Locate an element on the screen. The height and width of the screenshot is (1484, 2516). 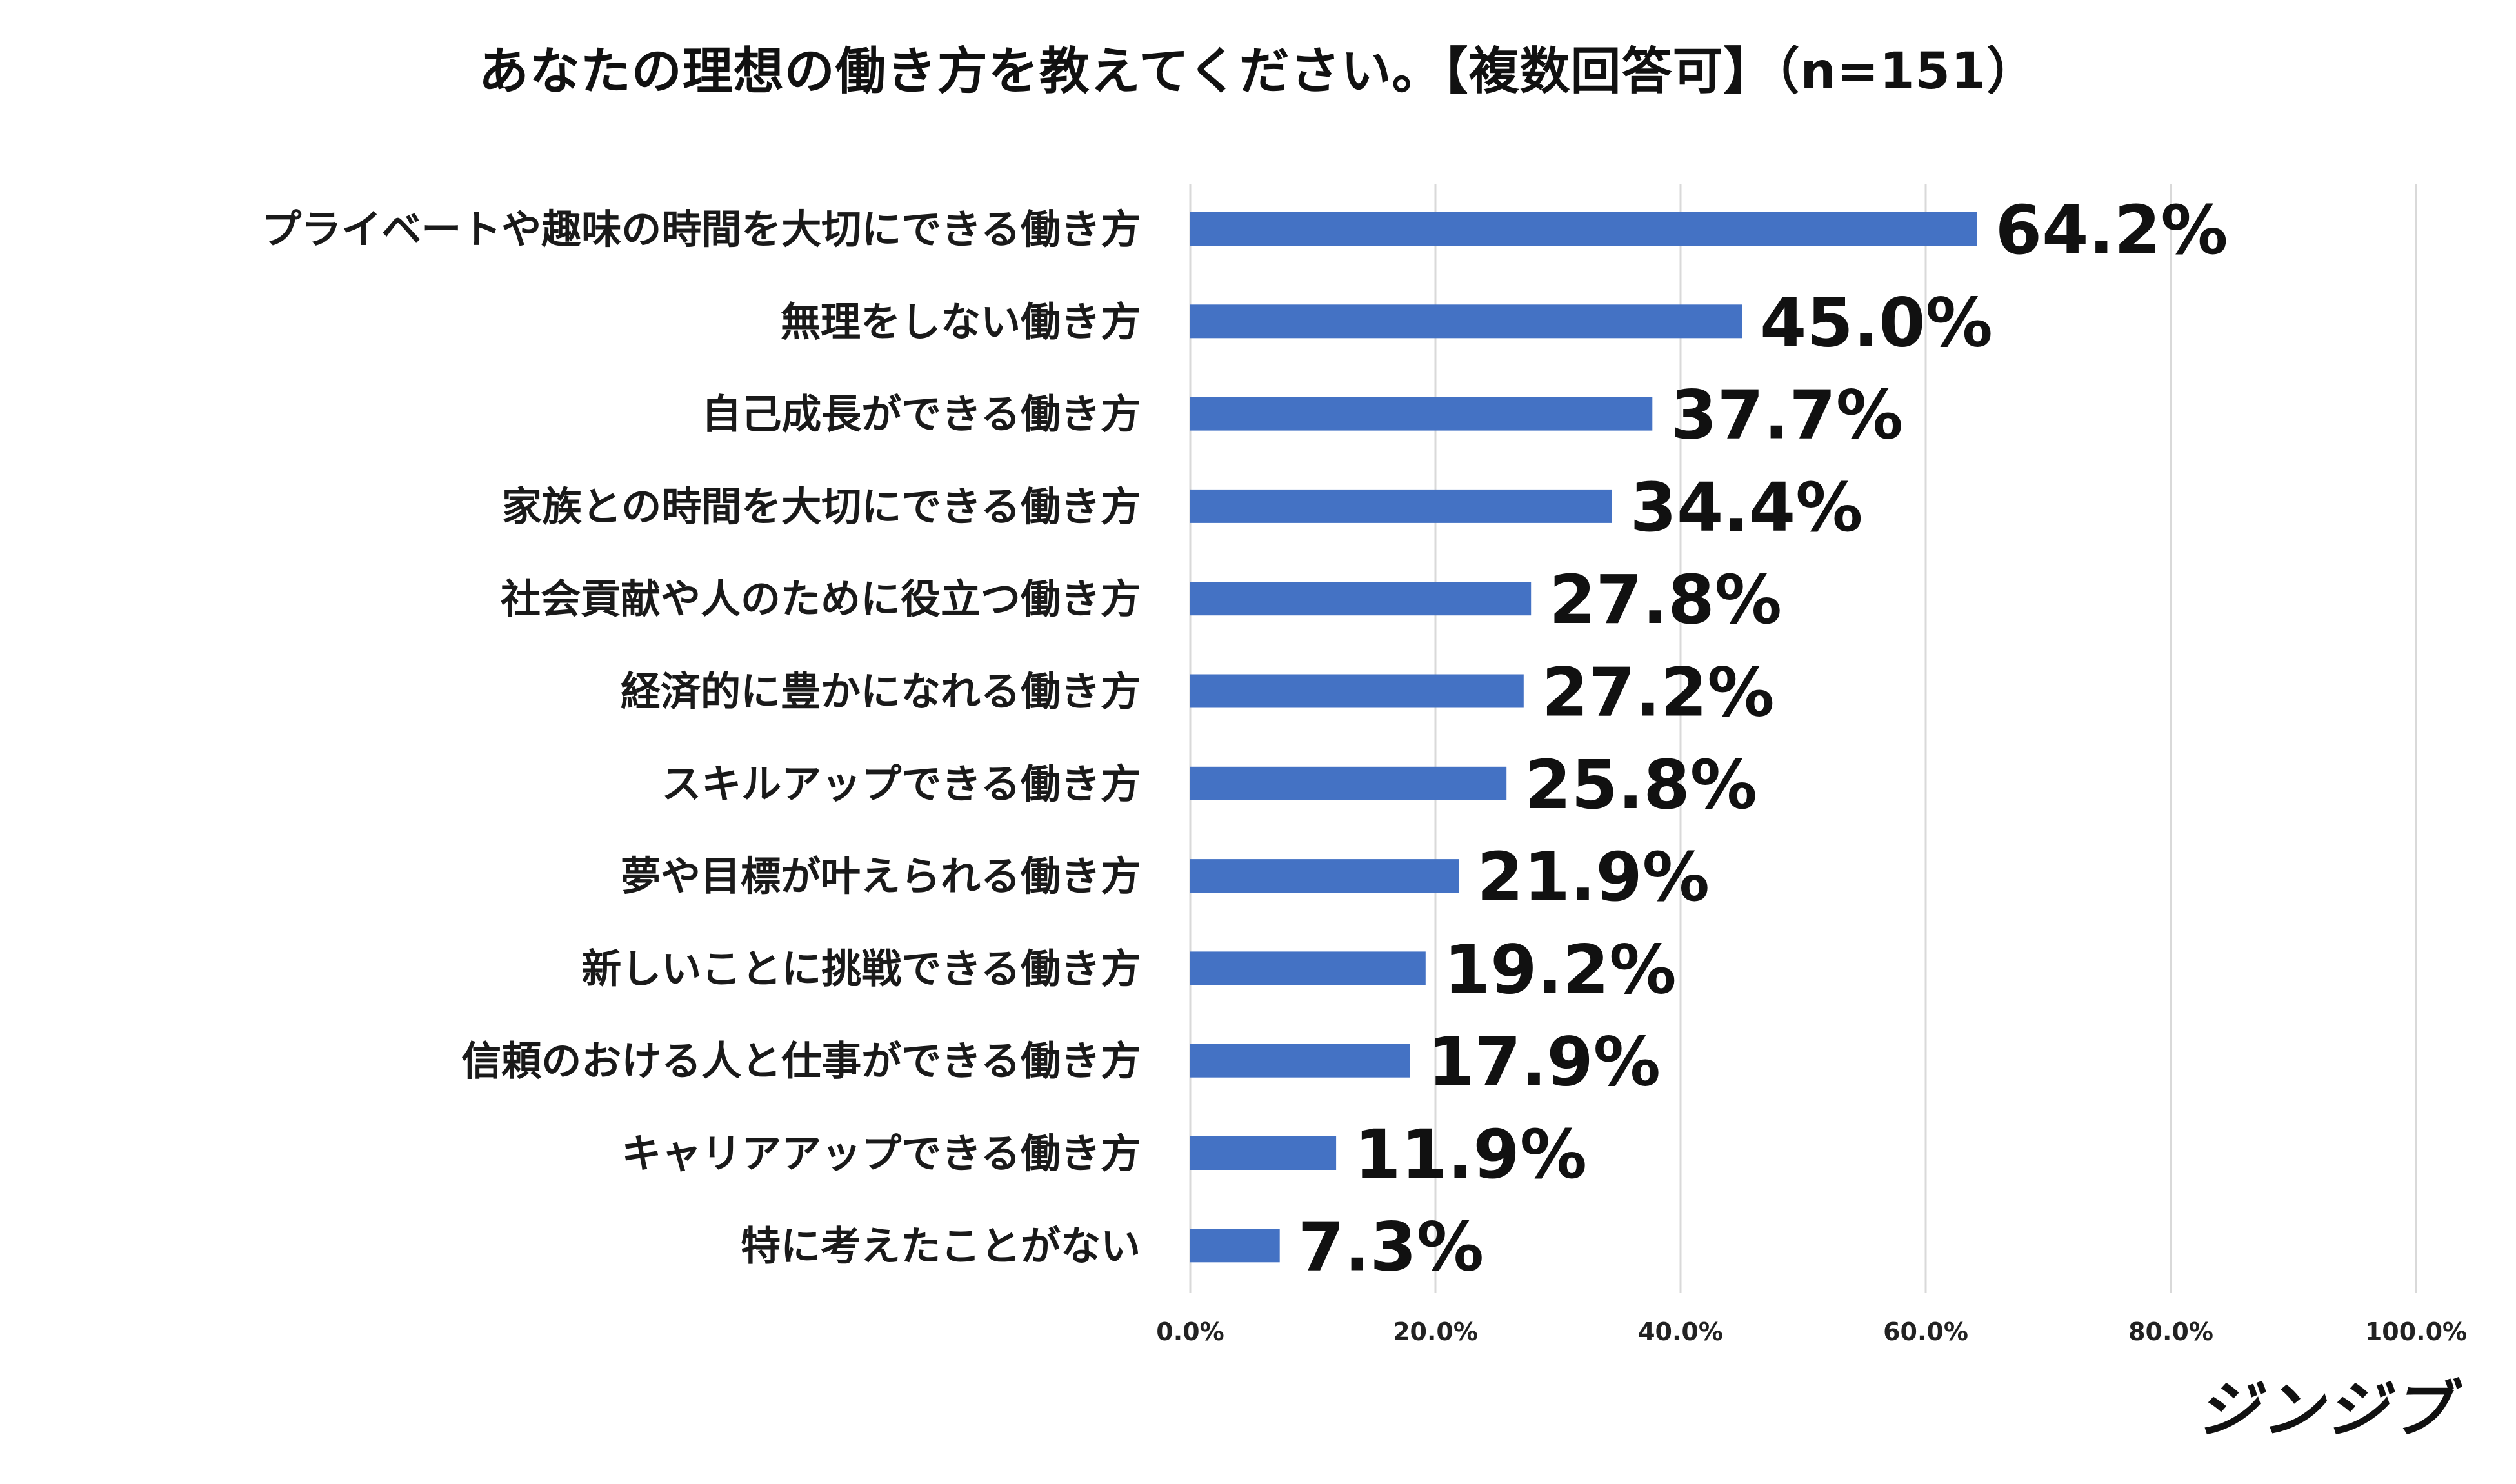
category-label: 信頼のおける人と仕事ができる働き方 is located at coordinates (801, 1061).